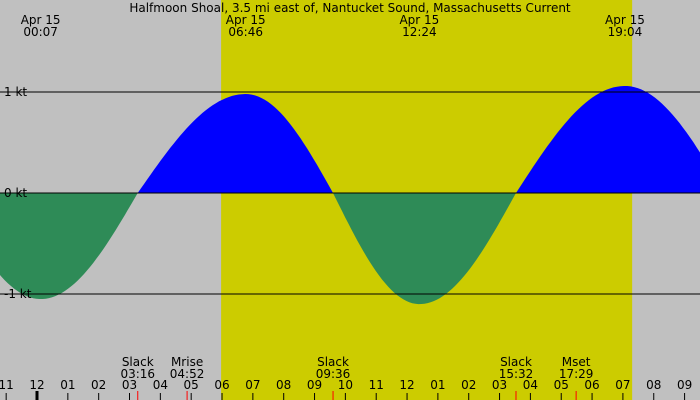  I want to click on top-time-label: 00:07, so click(40, 32).